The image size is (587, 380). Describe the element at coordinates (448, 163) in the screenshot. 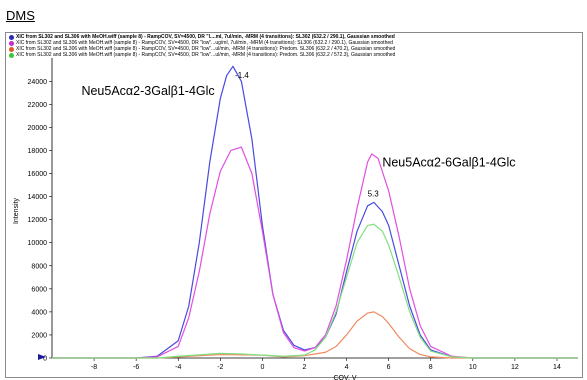

I see `peak-annotation: Neu5Acα2-6Galβ1-4Glc` at that location.